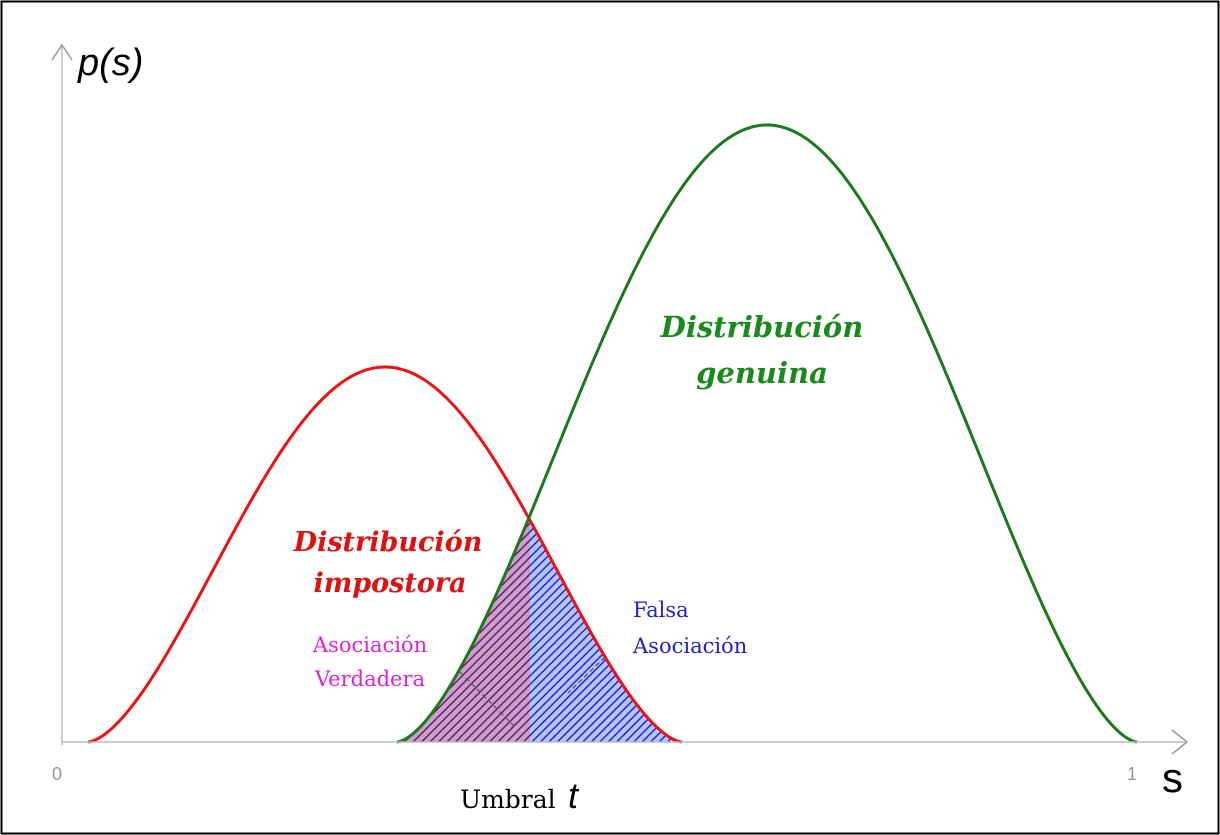 The image size is (1220, 835). I want to click on impostor-label: Distribución, so click(388, 542).